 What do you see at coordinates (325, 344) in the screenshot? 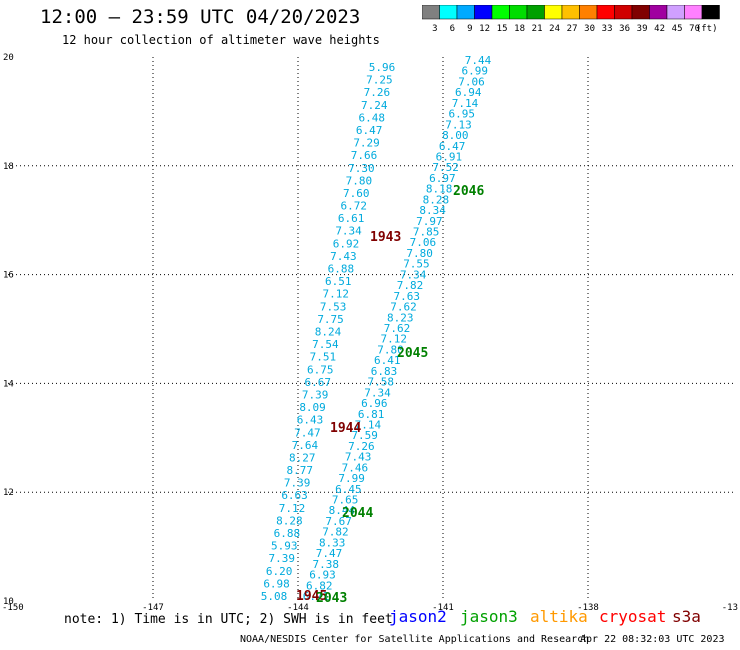
I see `wave-height-value-track2: 7.54` at bounding box center [325, 344].